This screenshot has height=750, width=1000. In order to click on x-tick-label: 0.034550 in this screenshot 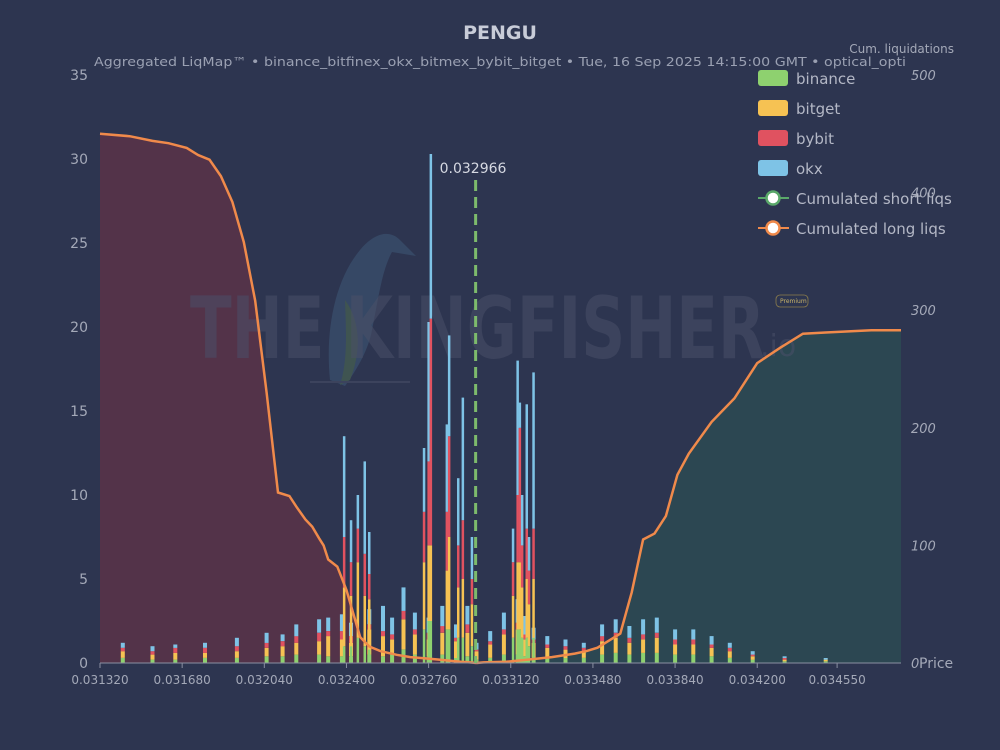, I will do `click(836, 680)`.